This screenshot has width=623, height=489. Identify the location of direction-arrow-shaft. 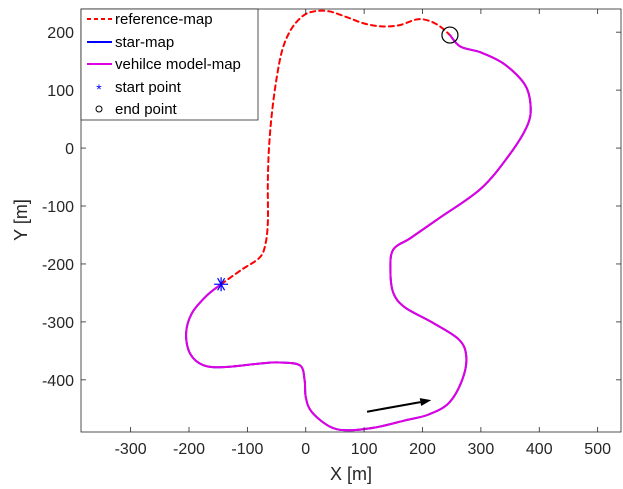
(393, 407).